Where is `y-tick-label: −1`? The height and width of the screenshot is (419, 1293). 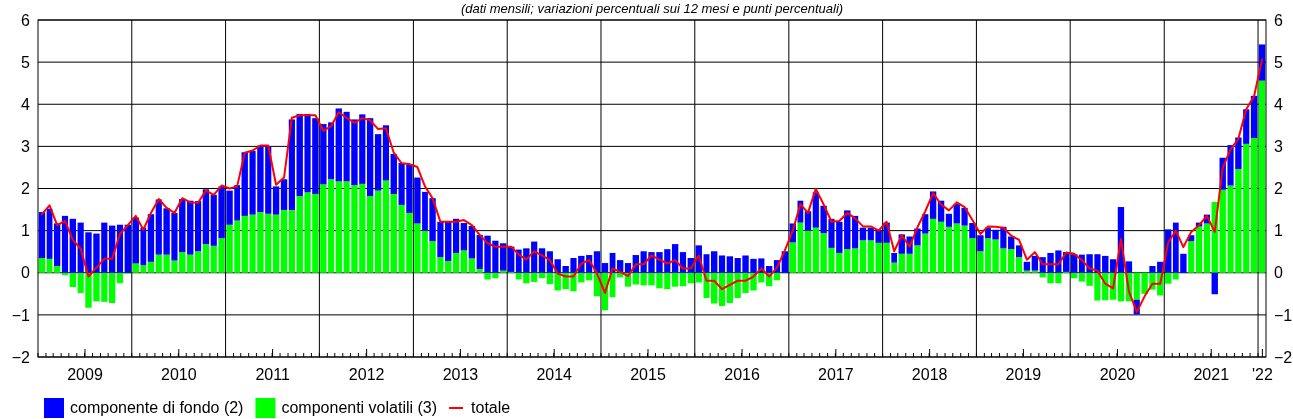
y-tick-label: −1 is located at coordinates (21, 315).